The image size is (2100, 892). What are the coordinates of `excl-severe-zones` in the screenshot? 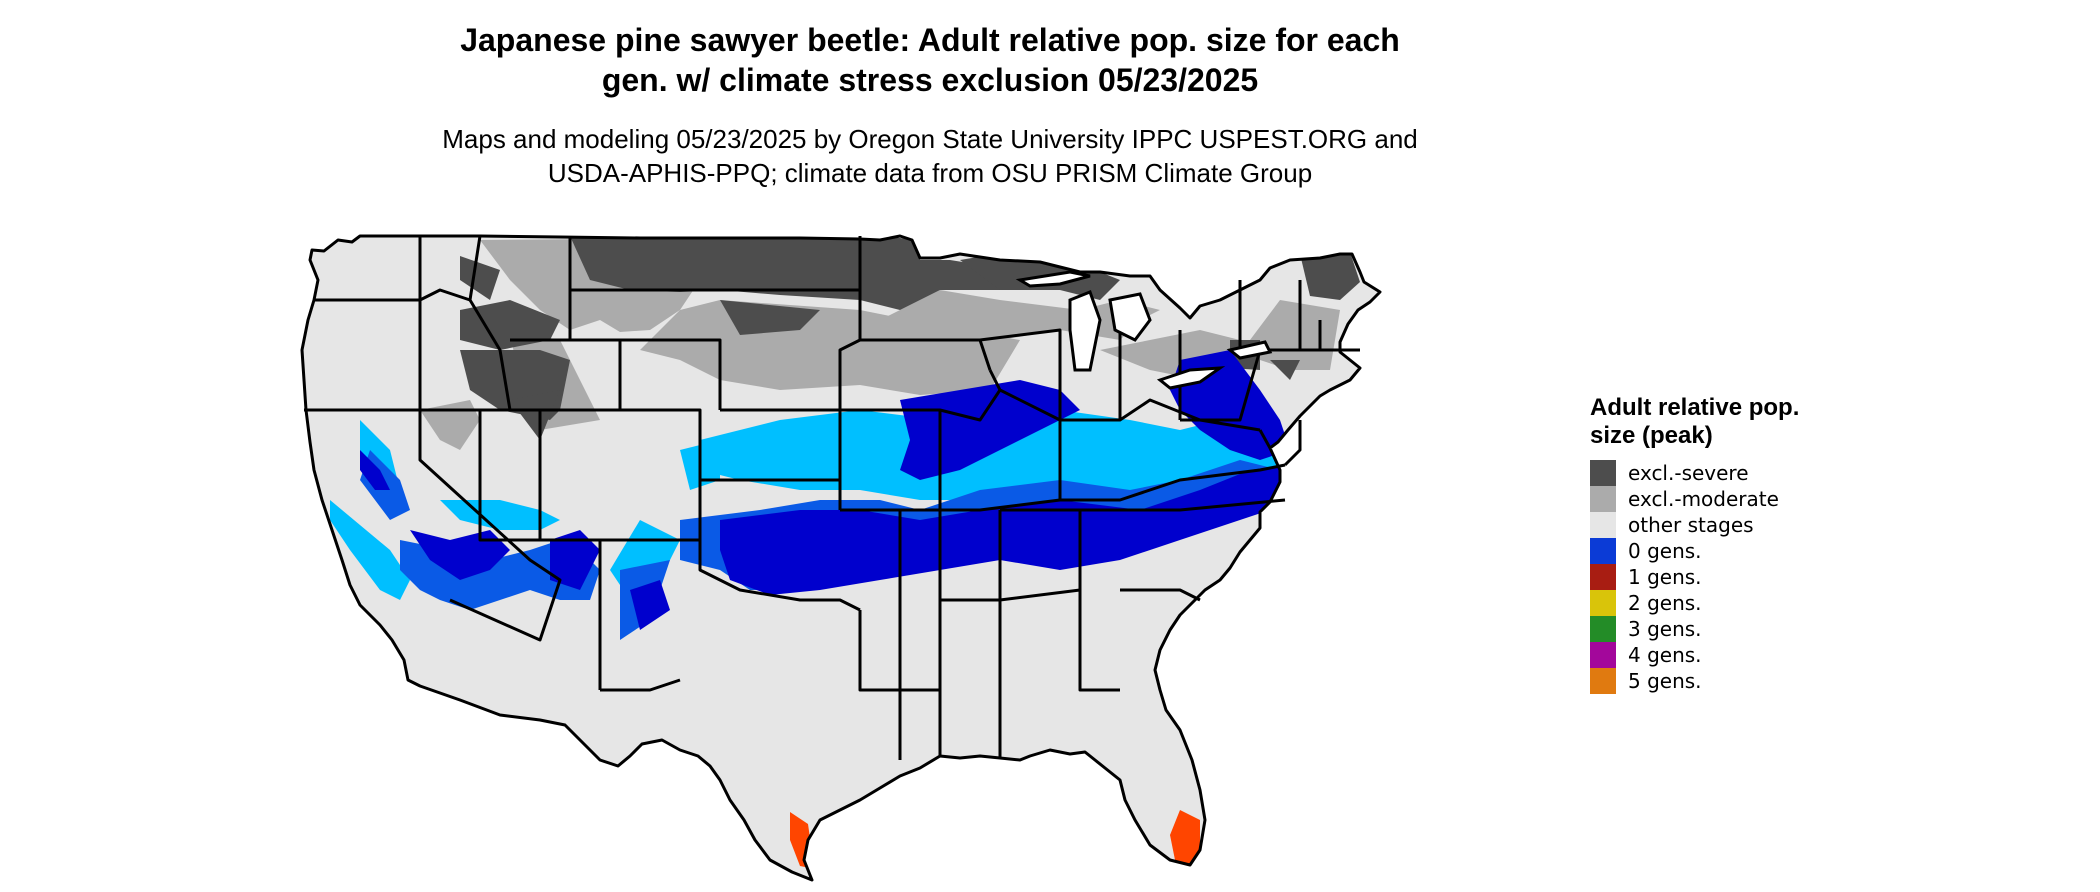 It's located at (910, 338).